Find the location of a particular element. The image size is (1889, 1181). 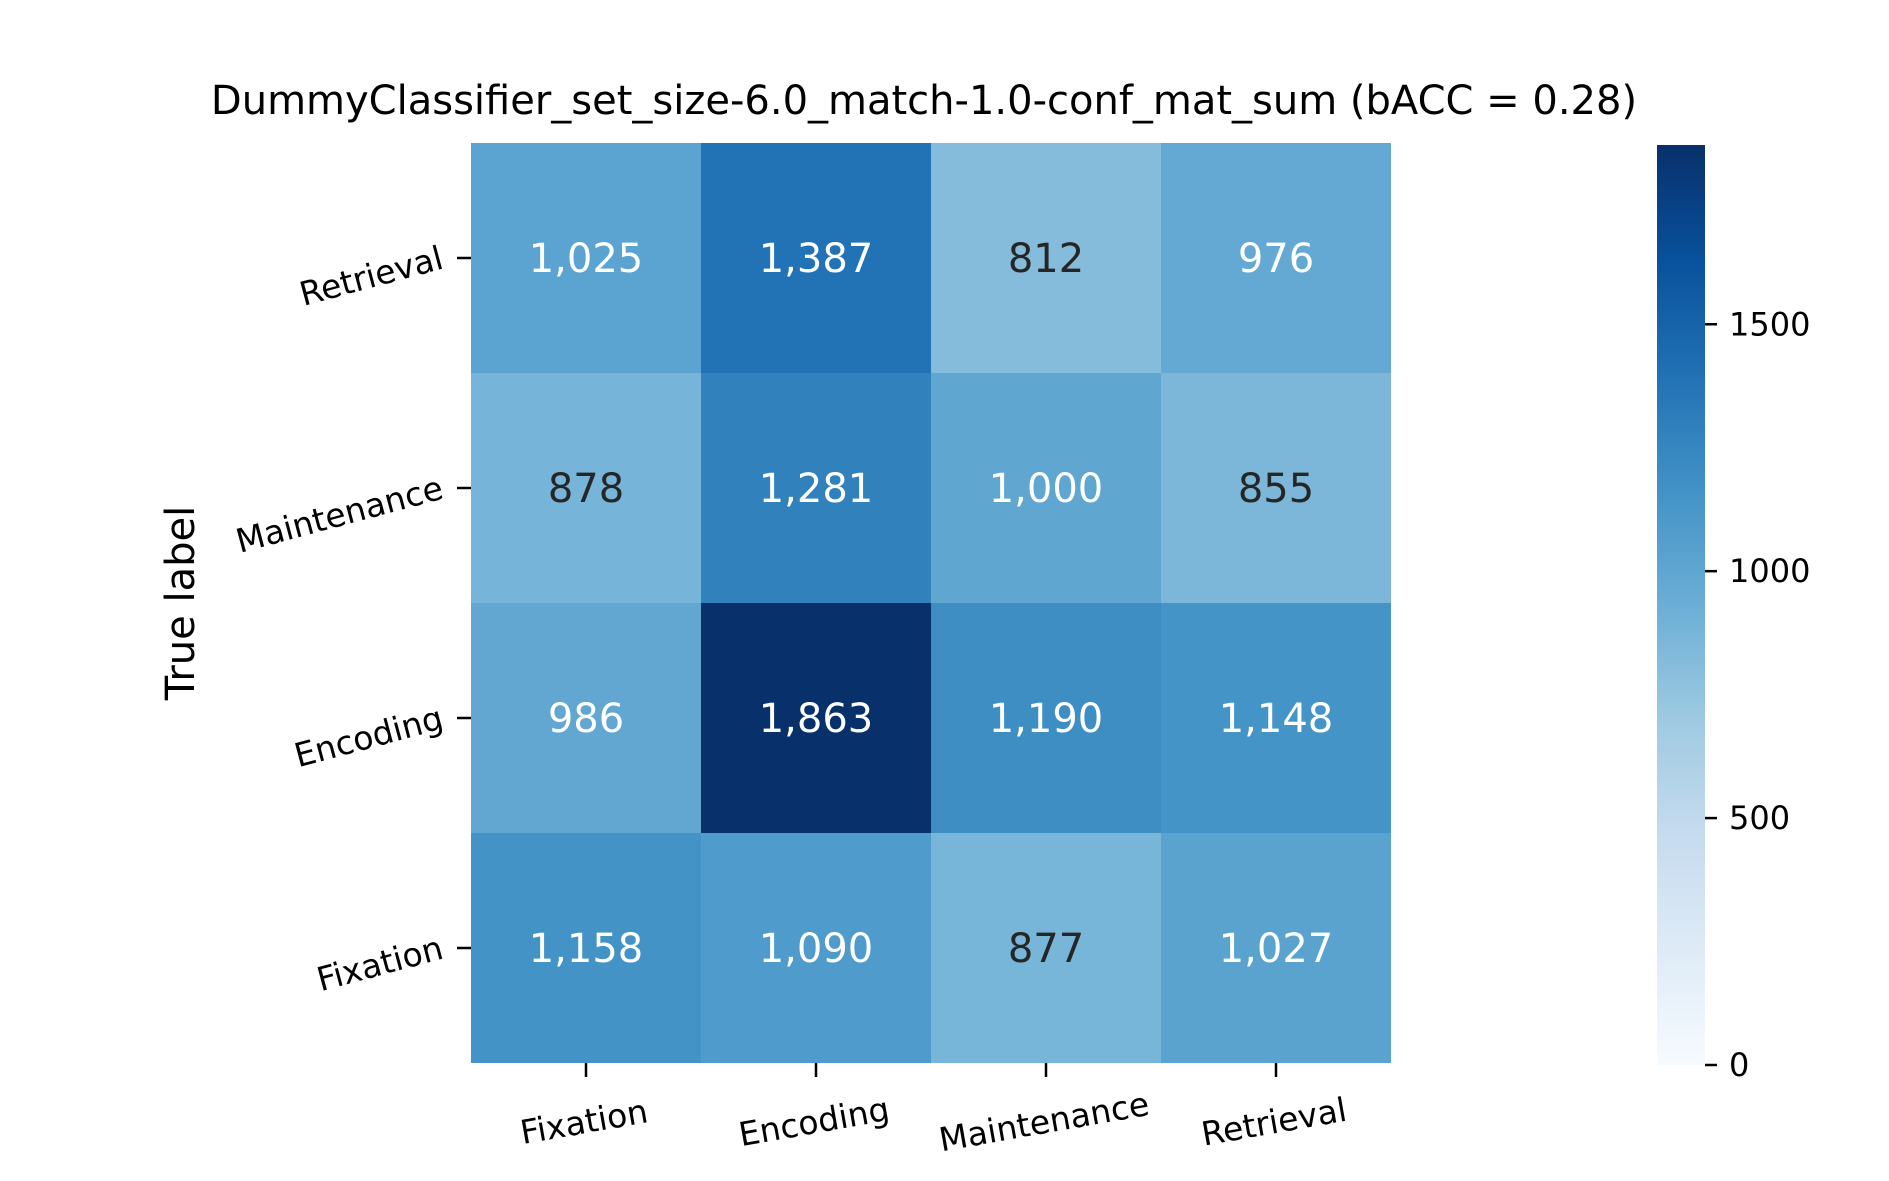

cell-value-label: 1,000 is located at coordinates (1046, 489).